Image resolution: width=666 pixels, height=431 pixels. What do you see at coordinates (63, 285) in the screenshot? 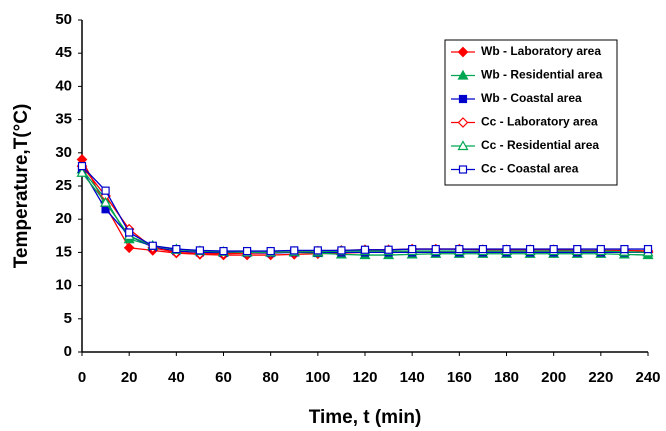
I see `y-tick-label: 10` at bounding box center [63, 285].